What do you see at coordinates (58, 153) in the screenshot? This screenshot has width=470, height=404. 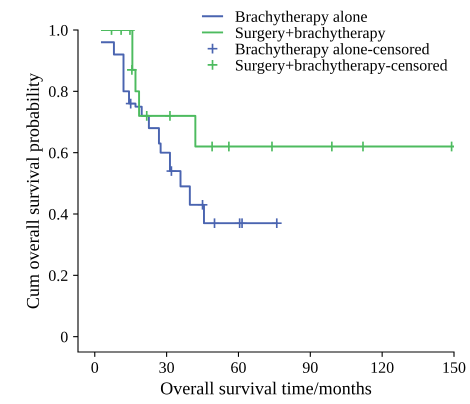 I see `y-tick-label: 0.6` at bounding box center [58, 153].